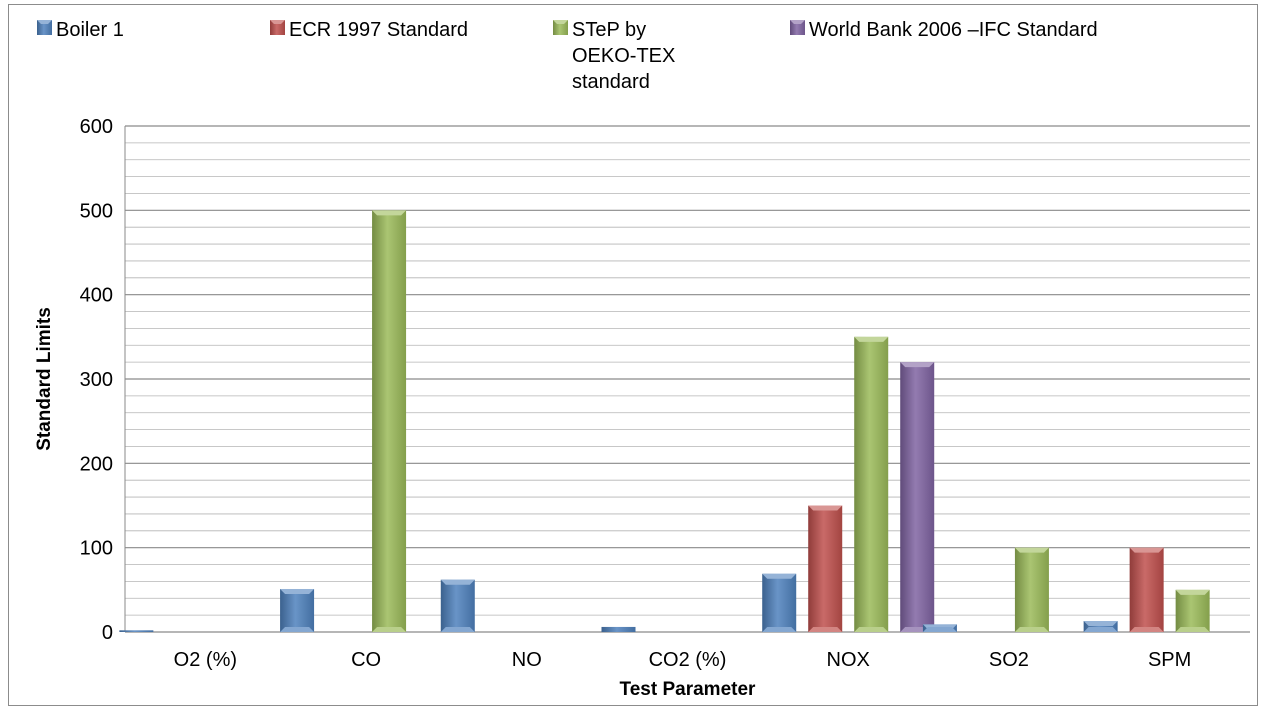  Describe the element at coordinates (44, 379) in the screenshot. I see `y-axis-title: Standard Limits` at that location.